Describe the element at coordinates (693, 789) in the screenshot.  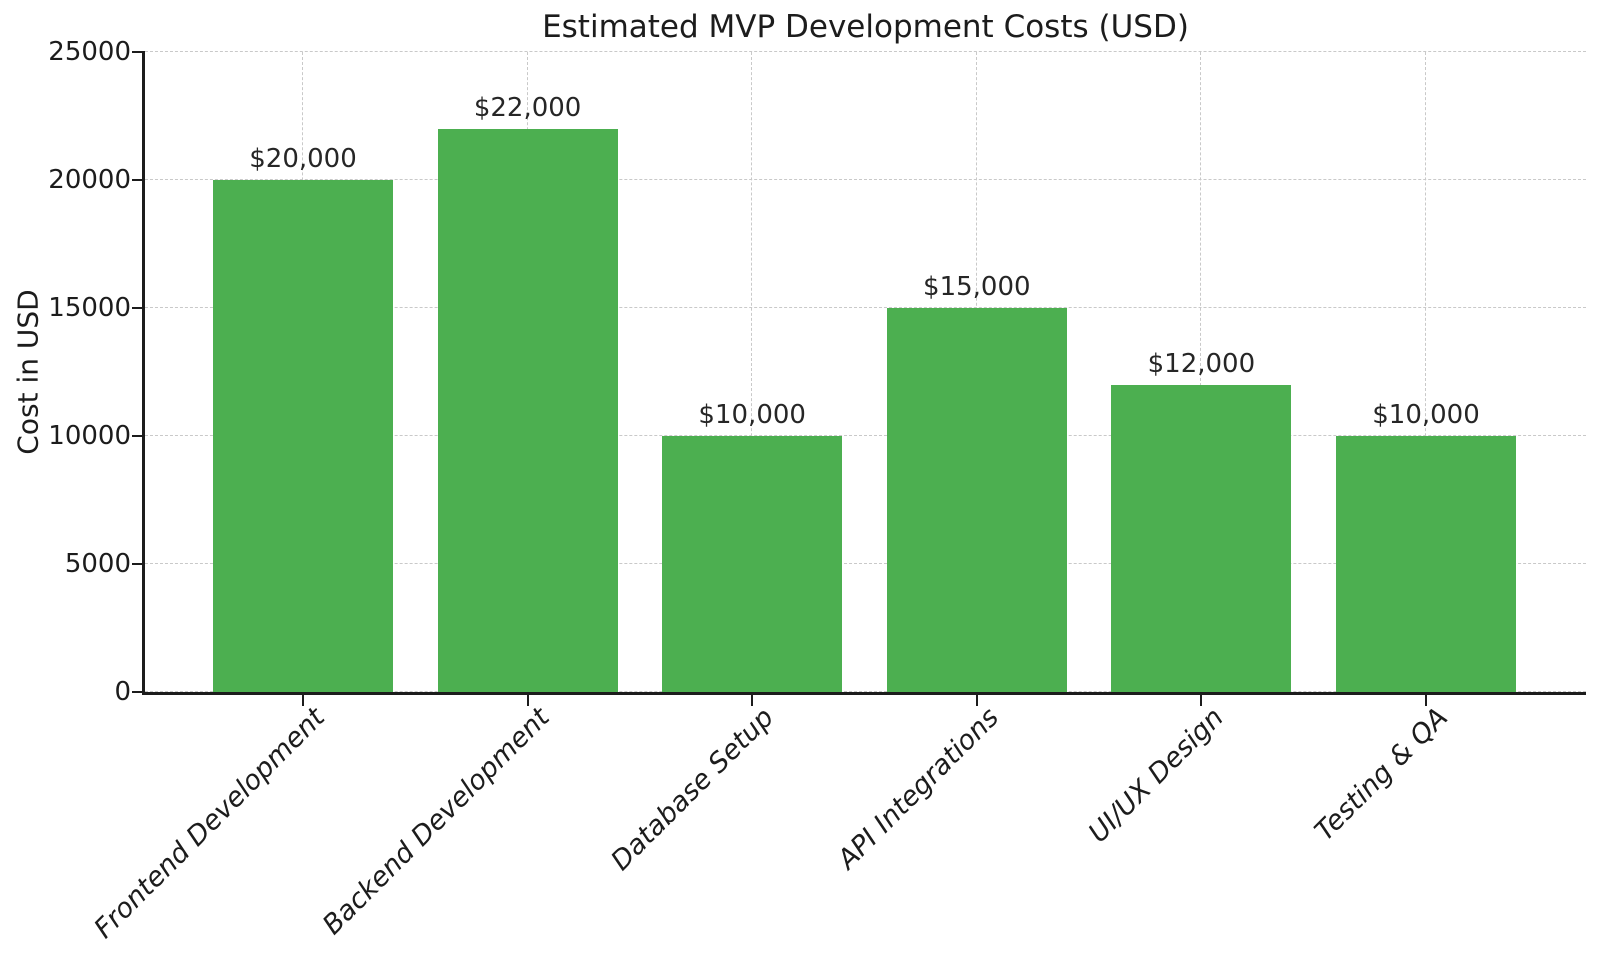
I see `x-category-label: Database Setup` at that location.